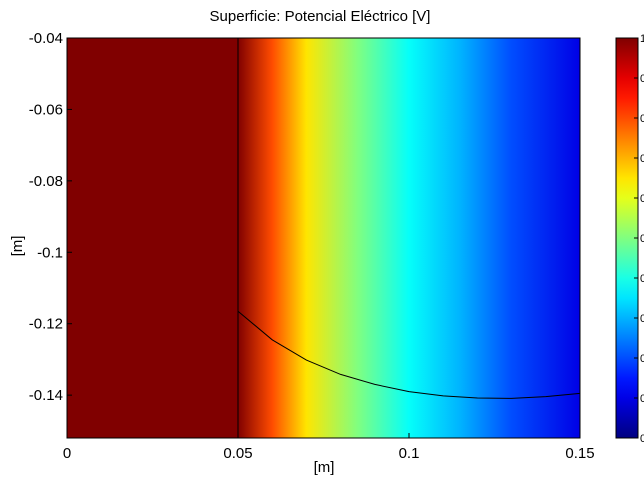 Image resolution: width=644 pixels, height=499 pixels. What do you see at coordinates (320, 16) in the screenshot?
I see `chart-title: Superficie: Potencial Eléctrico [V]` at bounding box center [320, 16].